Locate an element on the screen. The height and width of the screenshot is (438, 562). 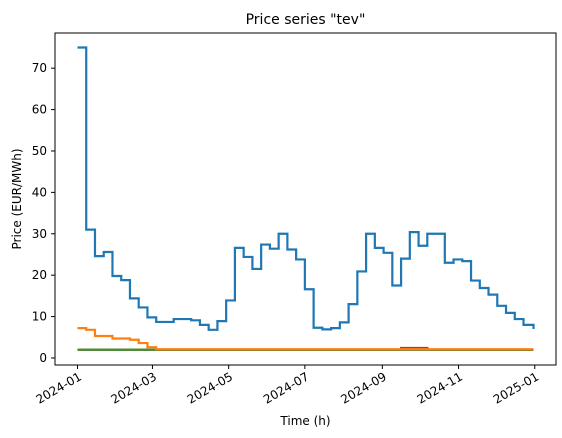
y-tick-label: 0 is located at coordinates (43, 358).